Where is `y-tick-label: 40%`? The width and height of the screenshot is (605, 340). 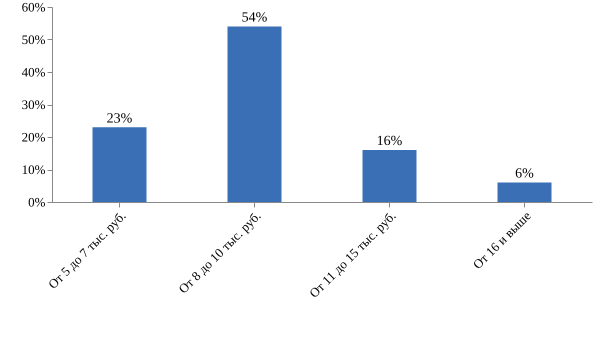 y-tick-label: 40% is located at coordinates (34, 72).